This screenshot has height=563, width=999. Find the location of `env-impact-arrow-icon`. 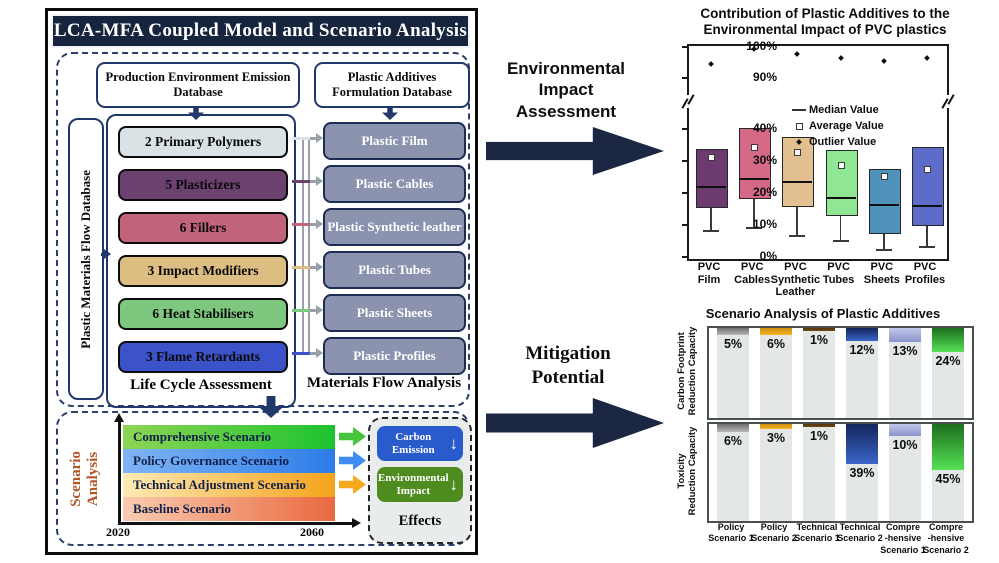

env-impact-arrow-icon is located at coordinates (575, 151).